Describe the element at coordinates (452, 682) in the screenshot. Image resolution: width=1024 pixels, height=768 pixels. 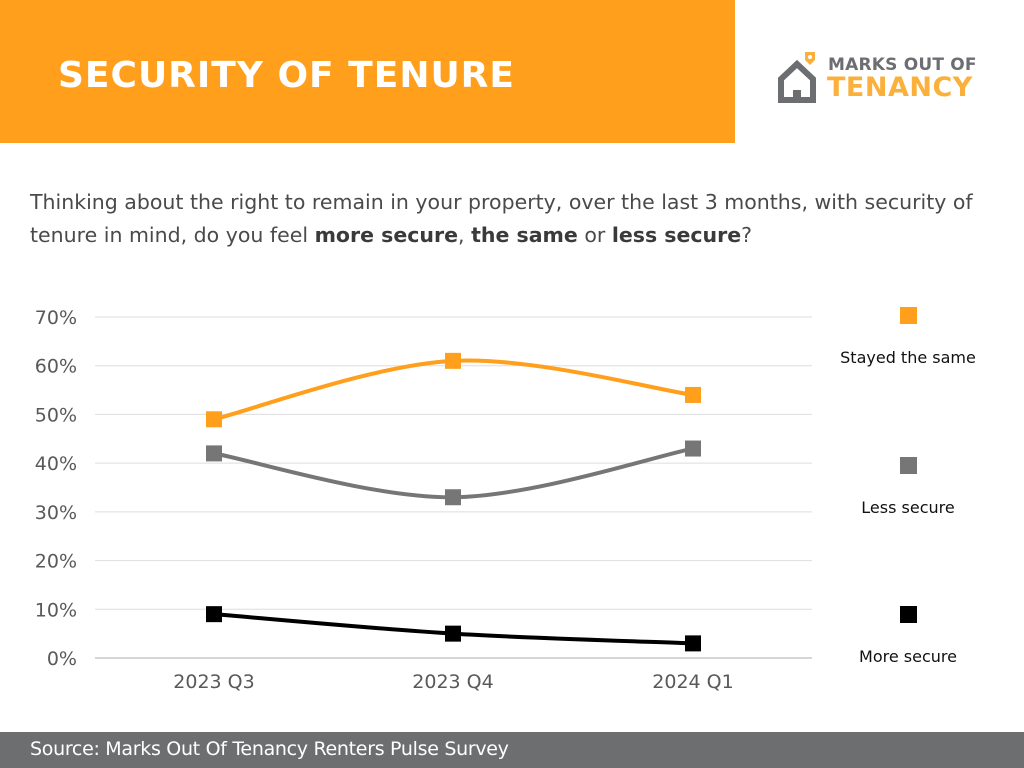
I see `x-tick-label: 2023 Q4` at that location.